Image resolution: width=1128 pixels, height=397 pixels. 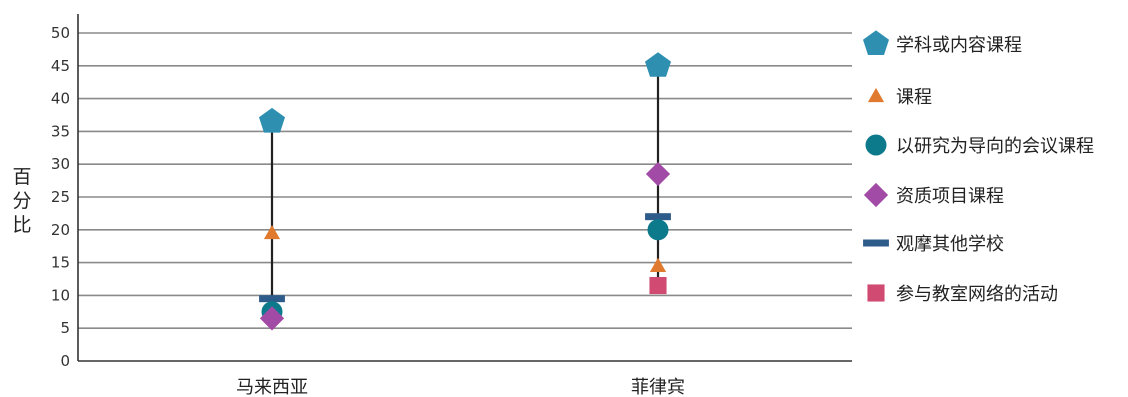 What do you see at coordinates (21, 201) in the screenshot?
I see `y-axis-label: 百分比` at bounding box center [21, 201].